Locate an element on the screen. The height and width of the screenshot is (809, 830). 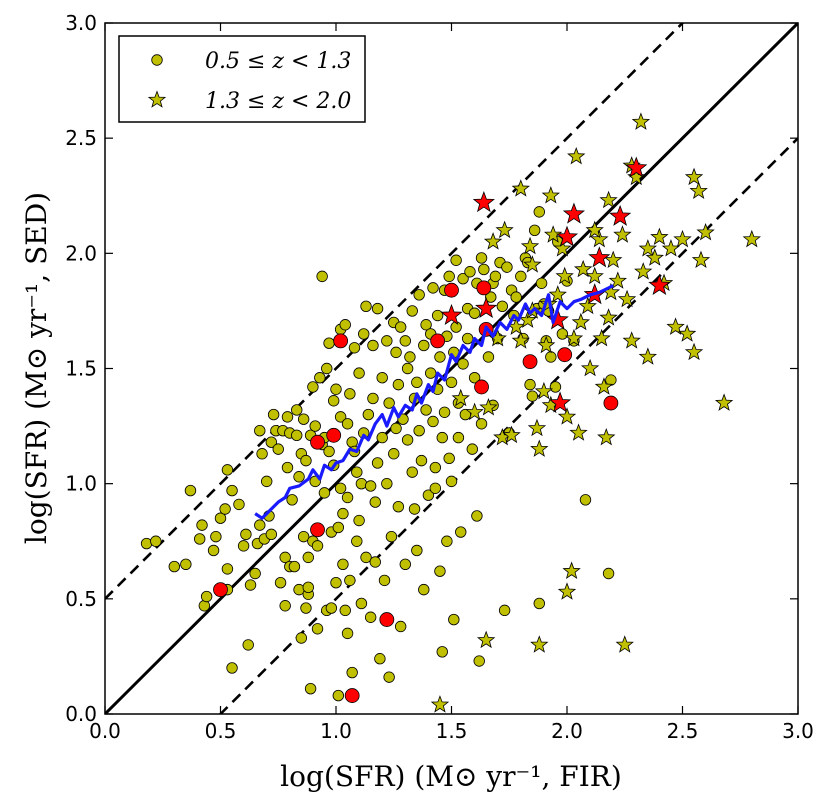
y-tick-label: 1.0 is located at coordinates (81, 484).